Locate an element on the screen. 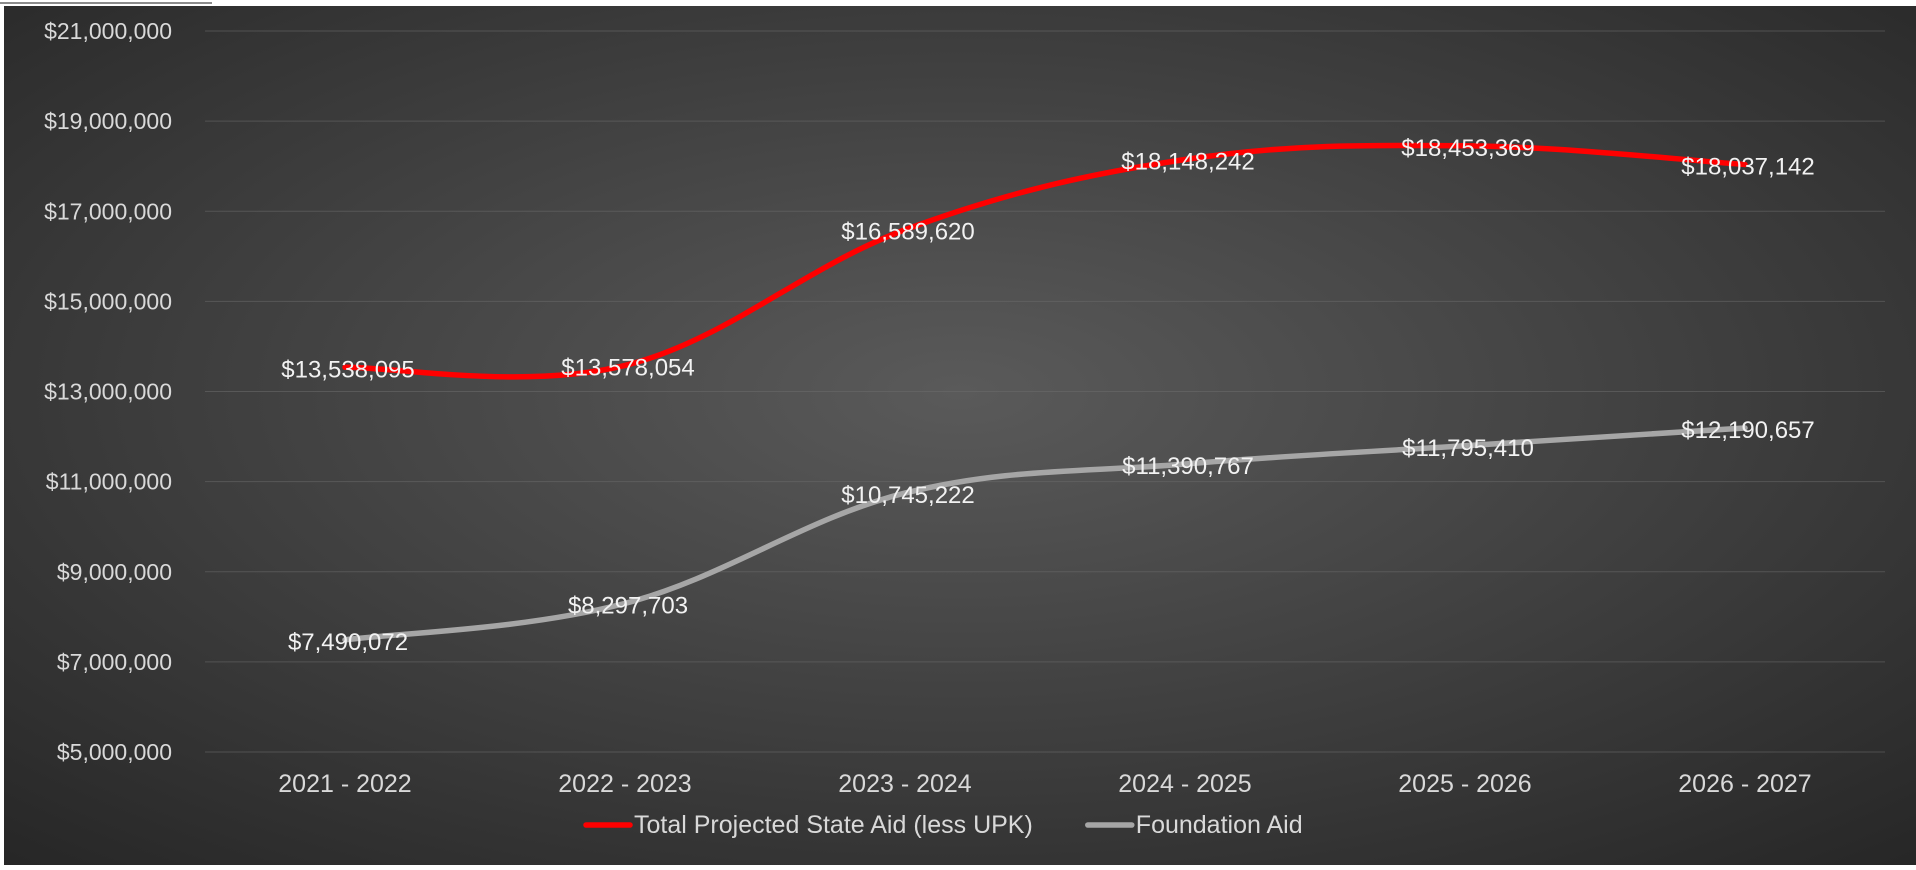  y-tick-label: $19,000,000 is located at coordinates (108, 121).